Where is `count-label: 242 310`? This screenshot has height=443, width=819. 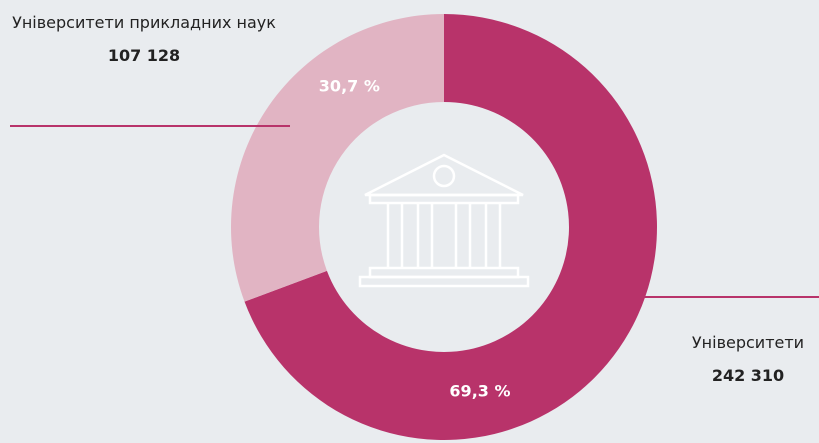
count-label: 242 310 is located at coordinates (748, 375).